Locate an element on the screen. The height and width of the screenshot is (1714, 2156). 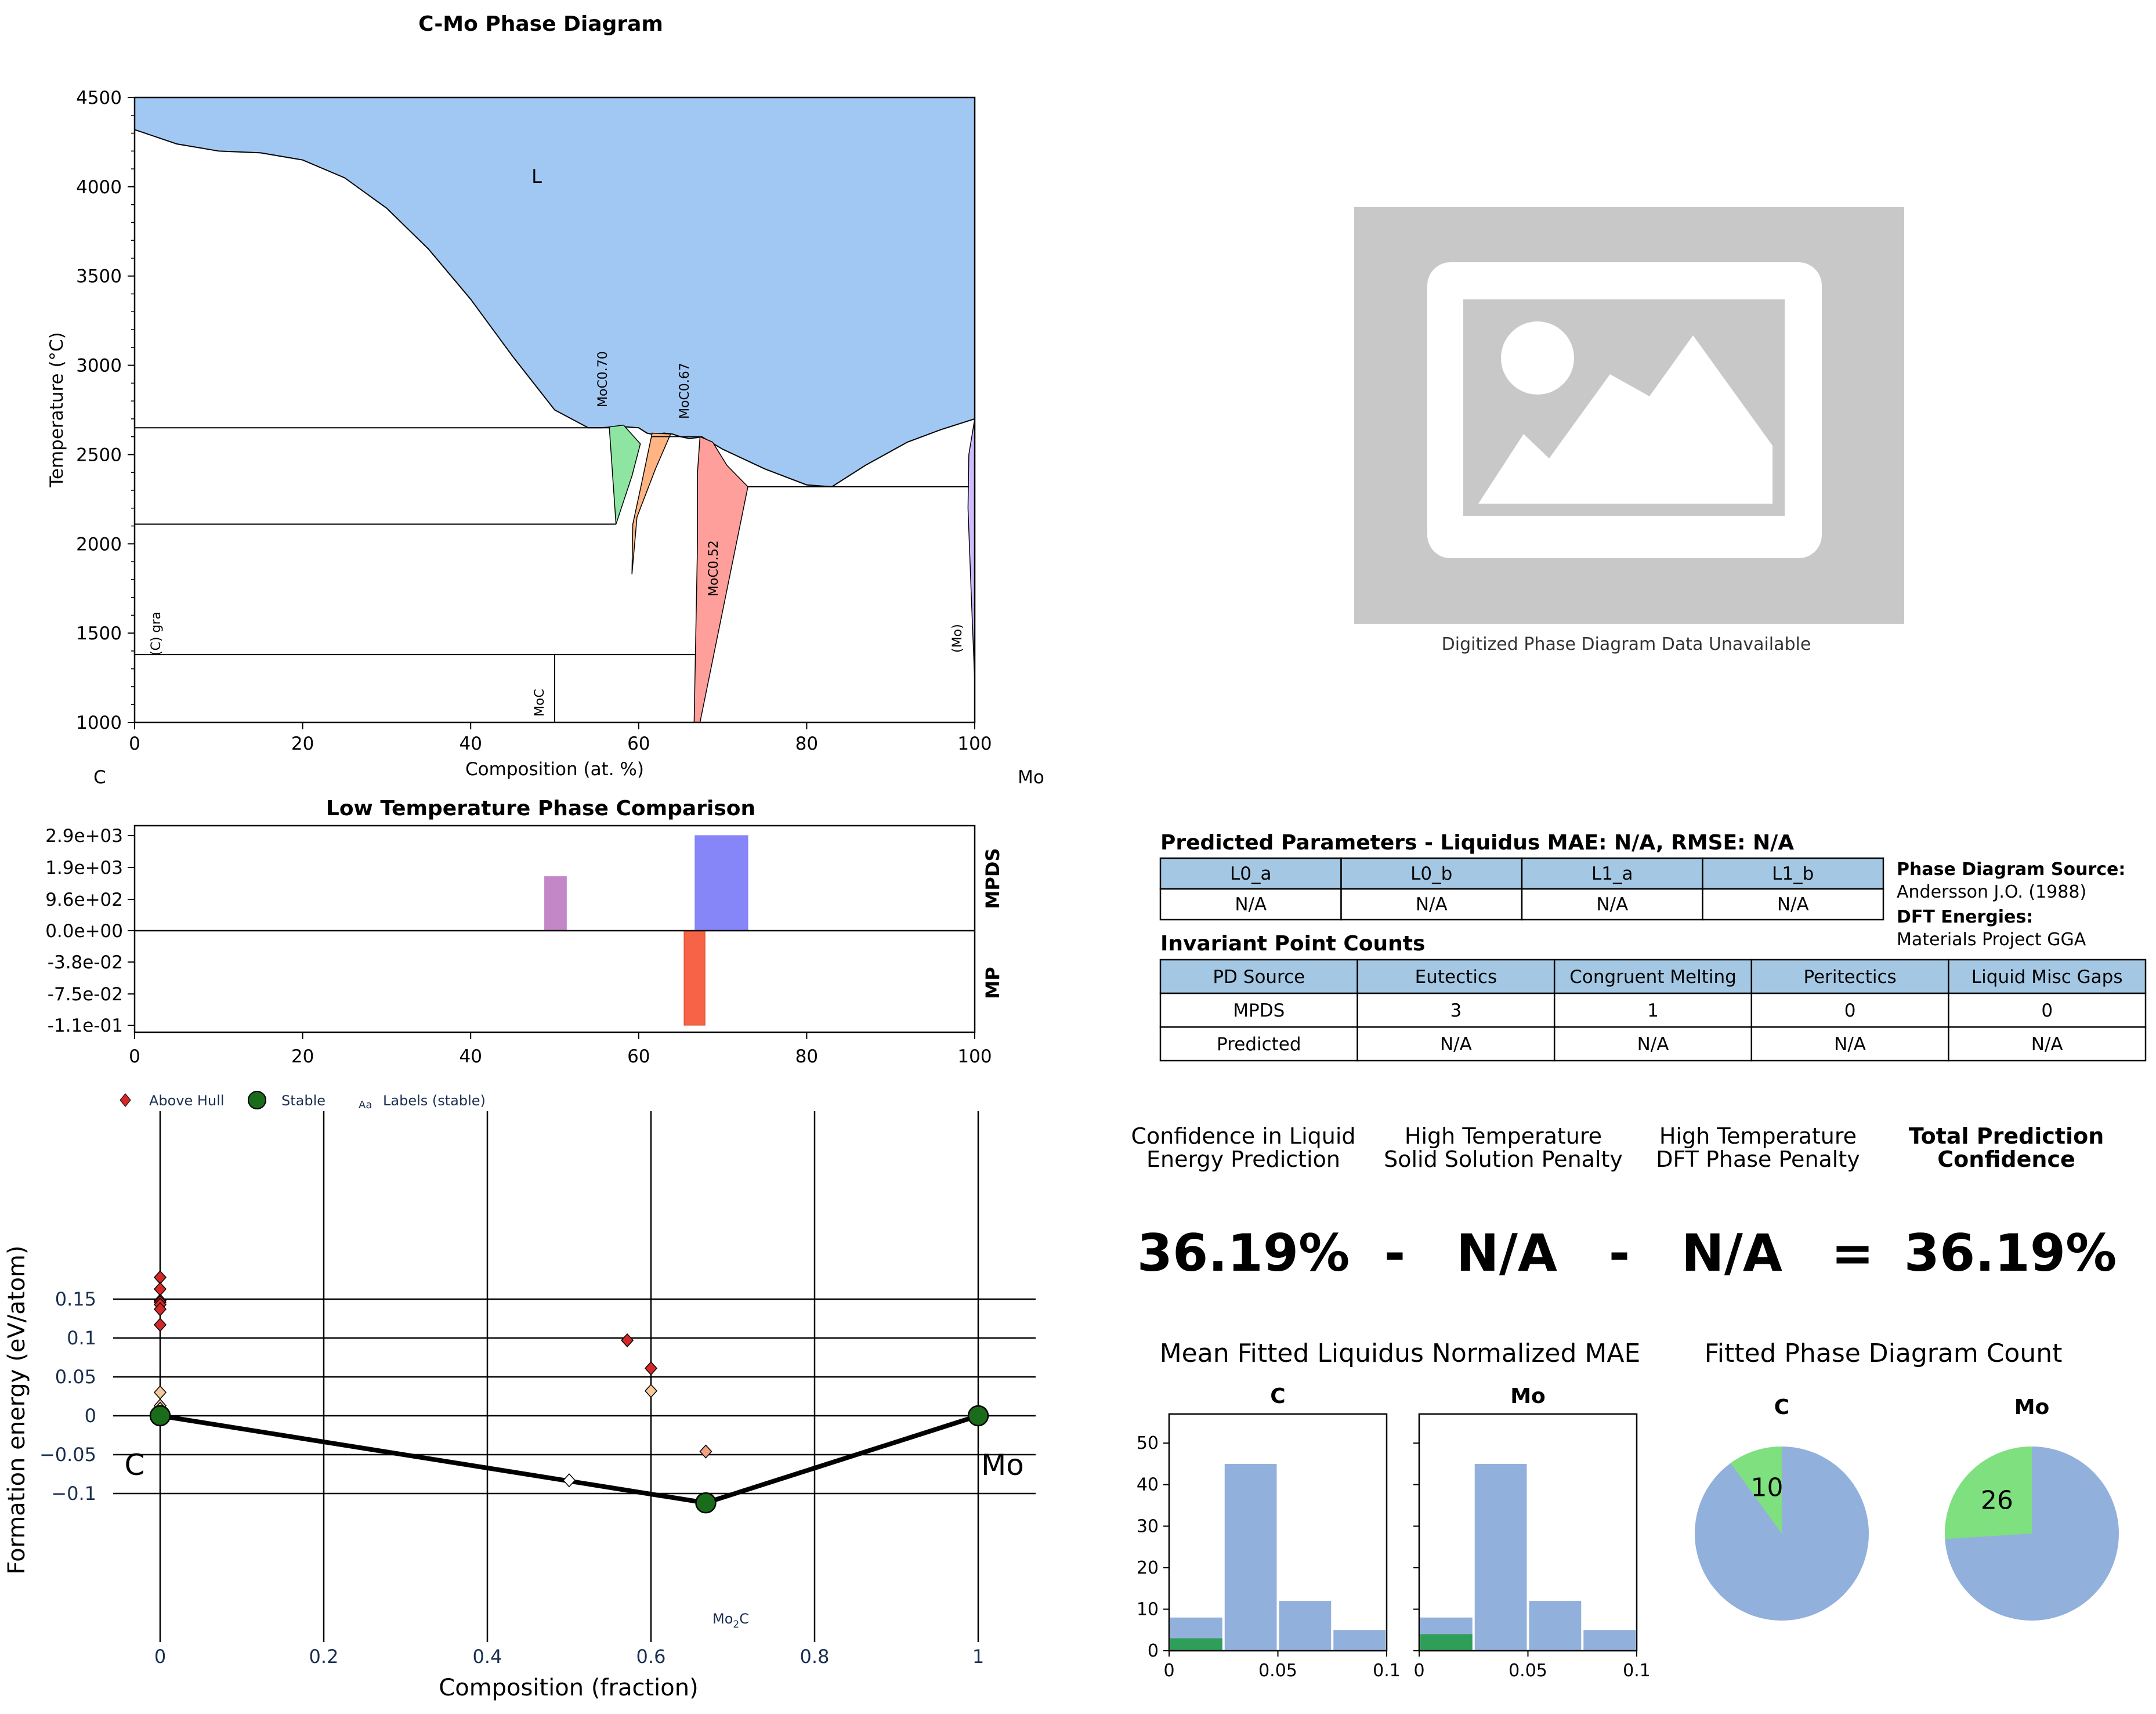
stable-label-c: C is located at coordinates (135, 1465).